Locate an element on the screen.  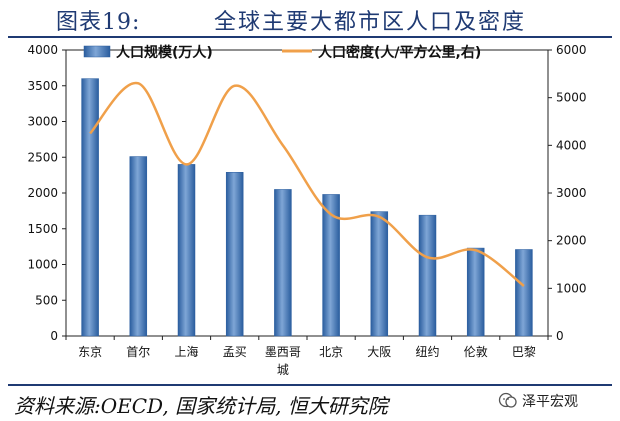
y-right-tick-label: 1000 is located at coordinates (571, 288).